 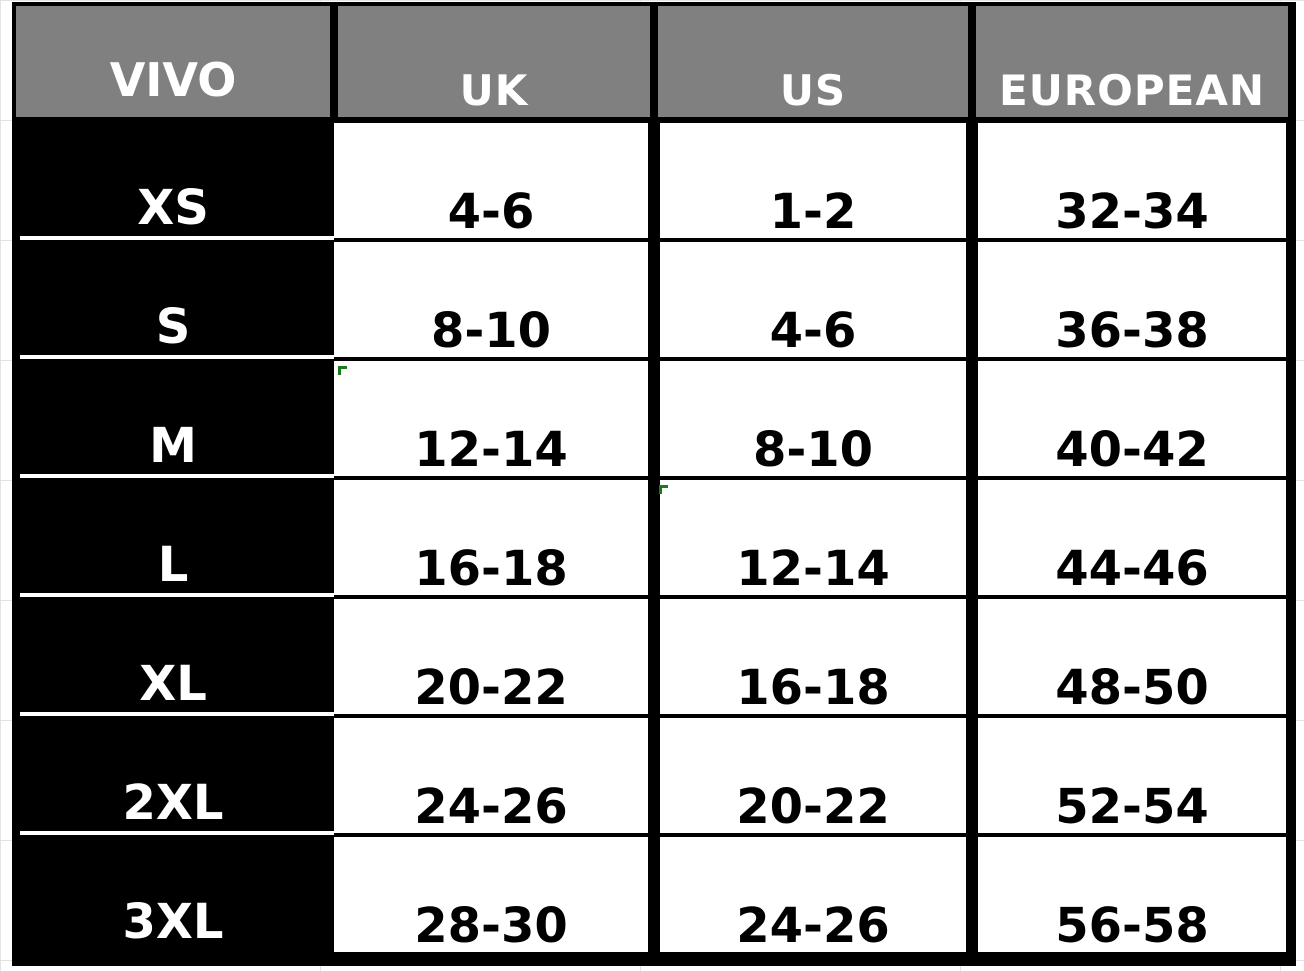 I want to click on eu-size-cell: 40-42, so click(x=1132, y=418).